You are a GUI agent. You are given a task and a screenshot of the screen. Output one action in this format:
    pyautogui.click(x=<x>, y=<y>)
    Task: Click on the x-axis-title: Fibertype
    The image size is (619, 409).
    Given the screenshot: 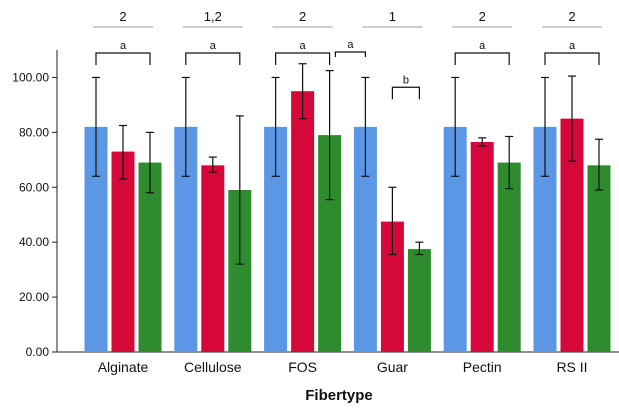 What is the action you would take?
    pyautogui.click(x=339, y=395)
    